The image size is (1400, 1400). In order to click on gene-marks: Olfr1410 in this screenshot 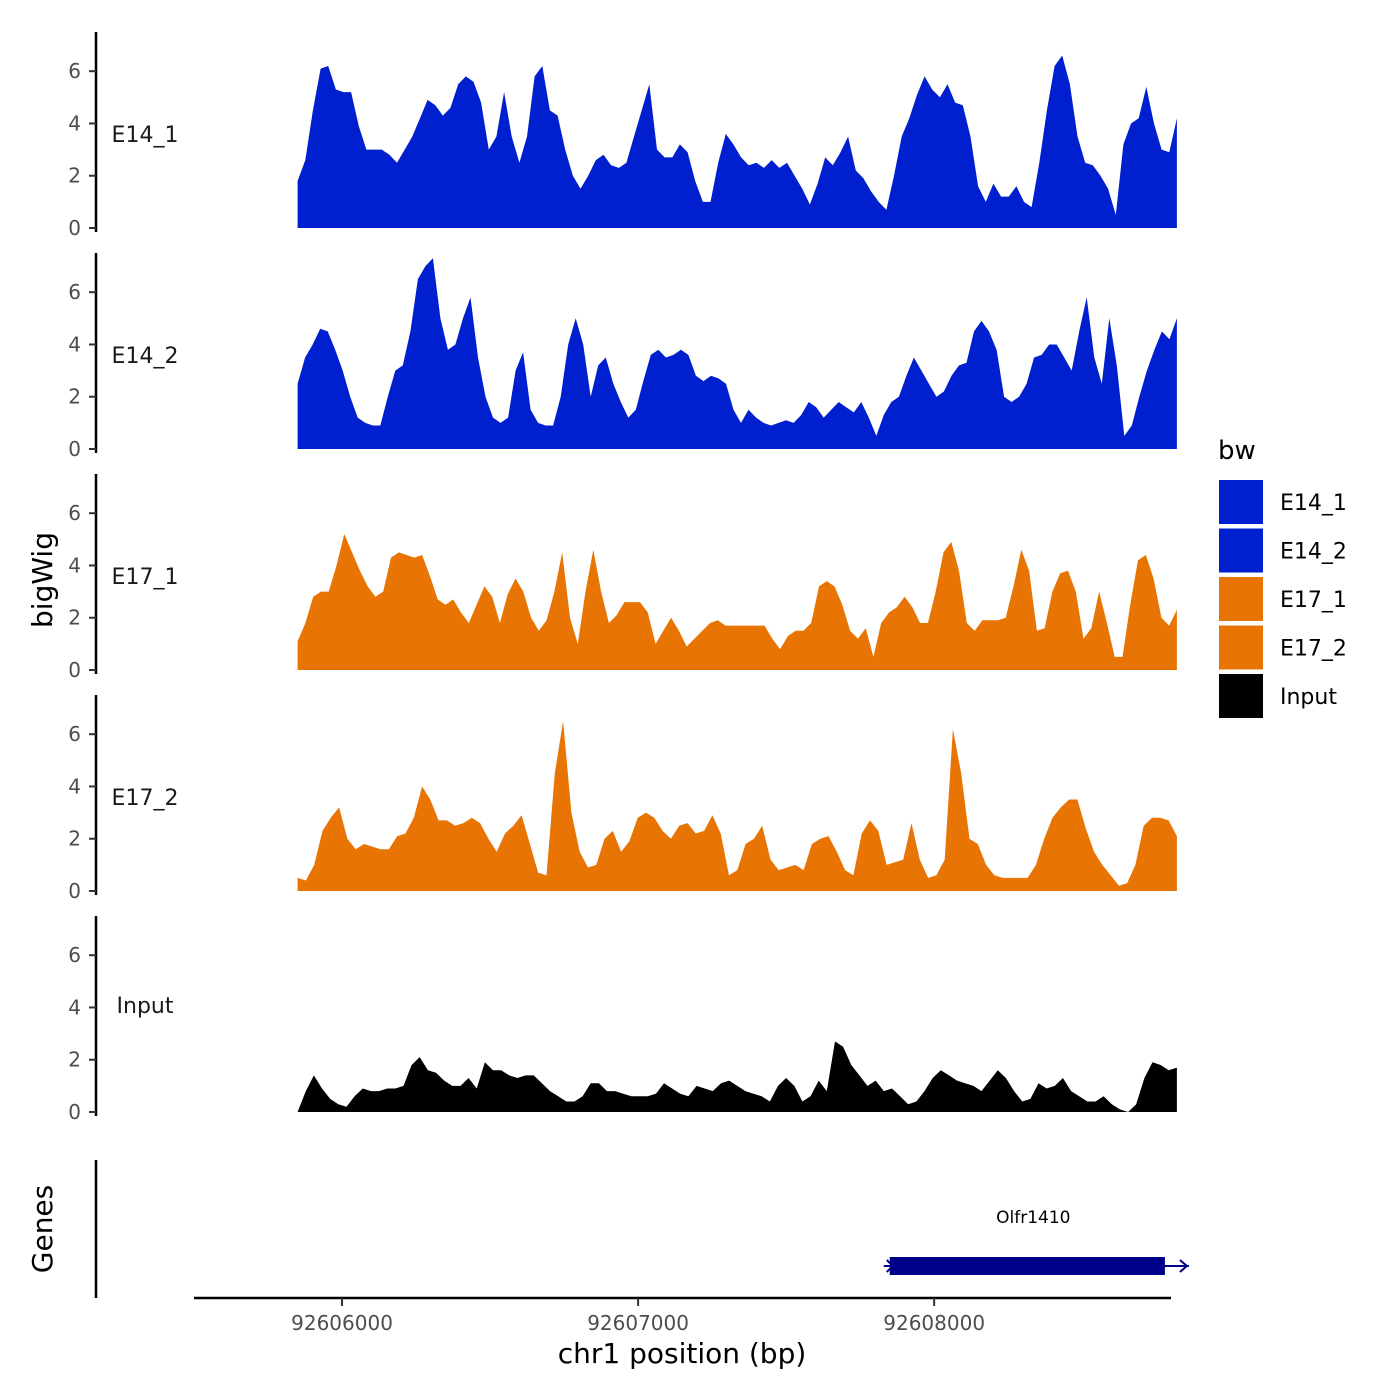, I will do `click(1036, 1241)`.